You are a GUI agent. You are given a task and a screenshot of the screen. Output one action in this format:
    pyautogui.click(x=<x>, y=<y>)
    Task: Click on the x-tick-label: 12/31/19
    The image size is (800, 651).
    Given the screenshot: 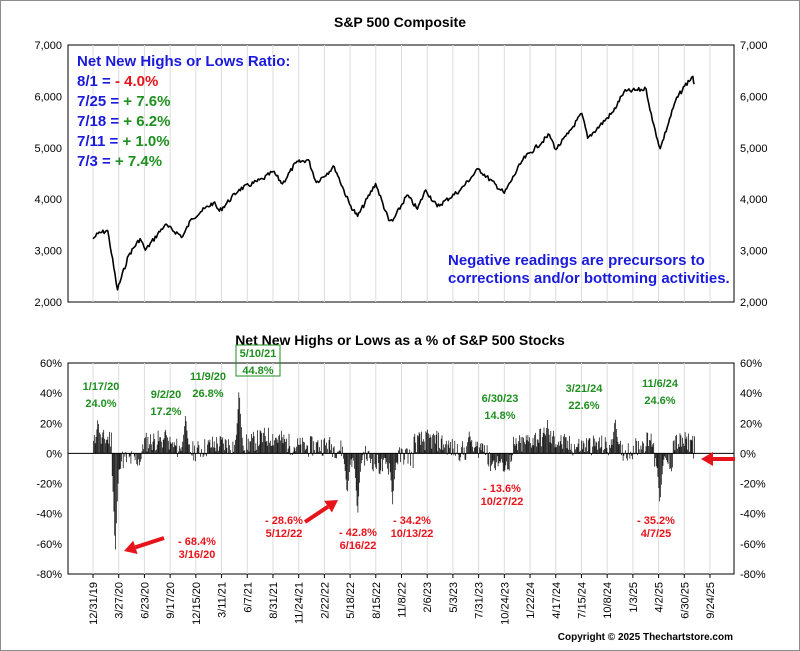 What is the action you would take?
    pyautogui.click(x=94, y=603)
    